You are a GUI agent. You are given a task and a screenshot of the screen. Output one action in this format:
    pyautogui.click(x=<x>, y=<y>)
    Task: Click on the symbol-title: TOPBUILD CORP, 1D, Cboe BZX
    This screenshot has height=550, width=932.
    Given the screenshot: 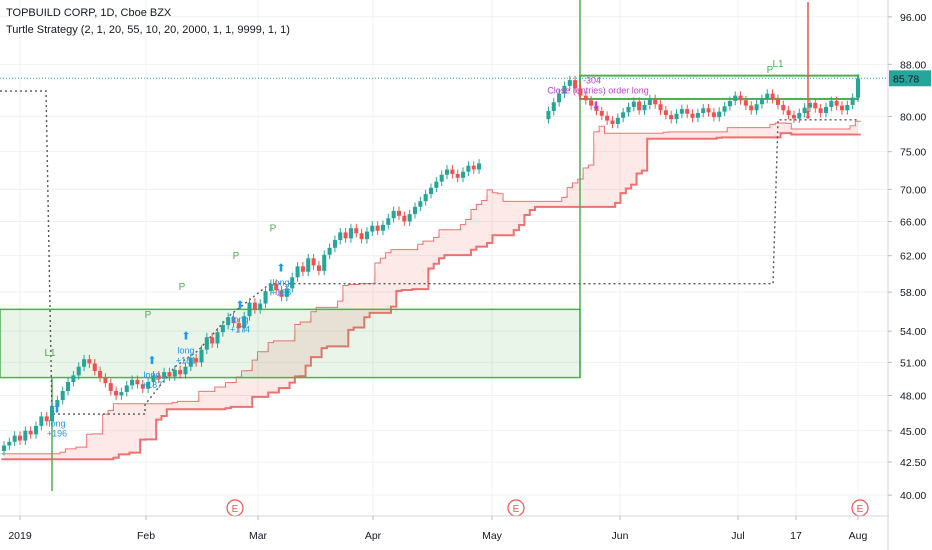 What is the action you would take?
    pyautogui.click(x=89, y=13)
    